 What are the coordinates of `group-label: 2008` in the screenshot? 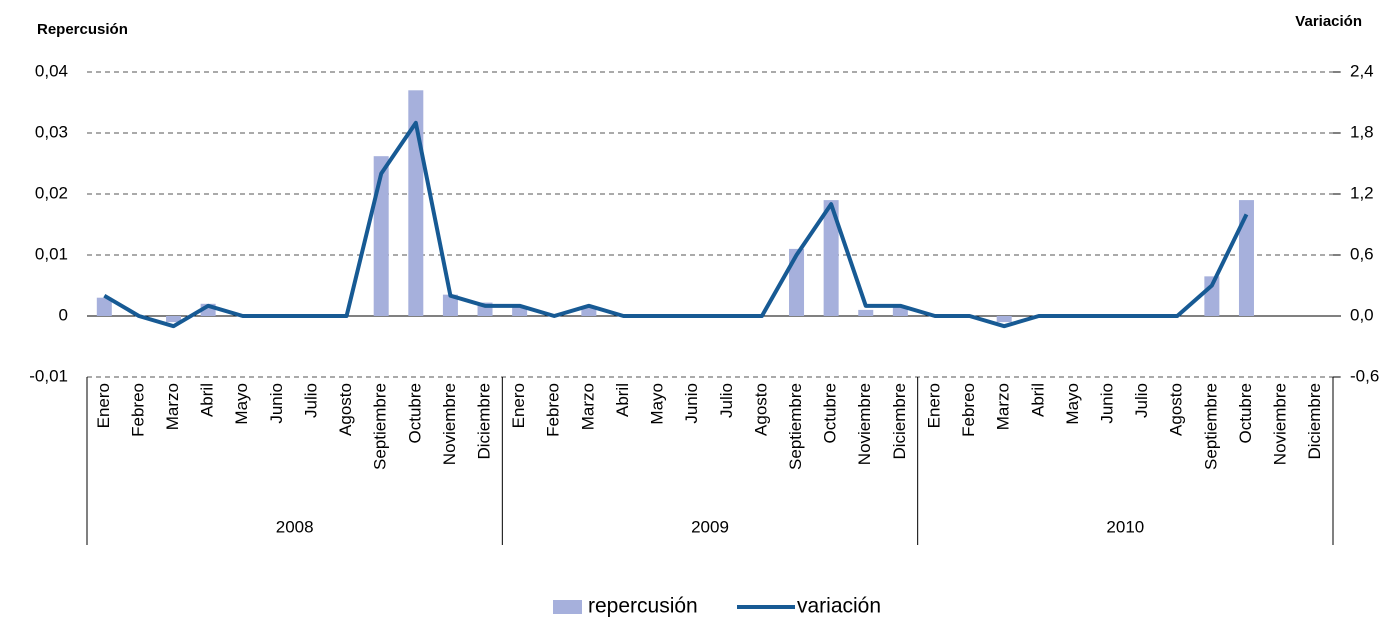 It's located at (295, 526).